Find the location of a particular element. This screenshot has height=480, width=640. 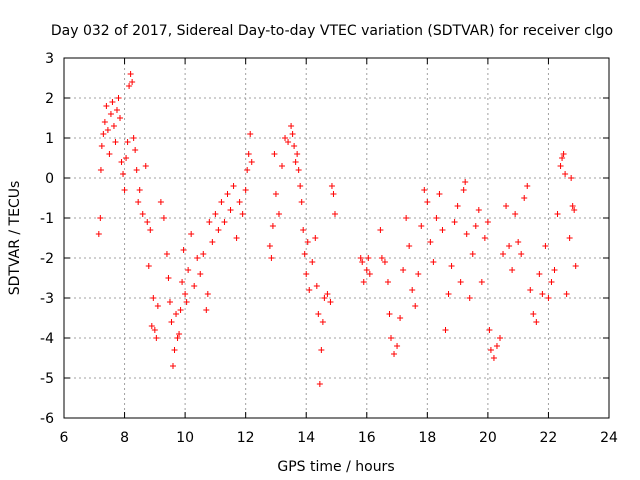

x-axis-label: GPS time / hours is located at coordinates (335, 467).